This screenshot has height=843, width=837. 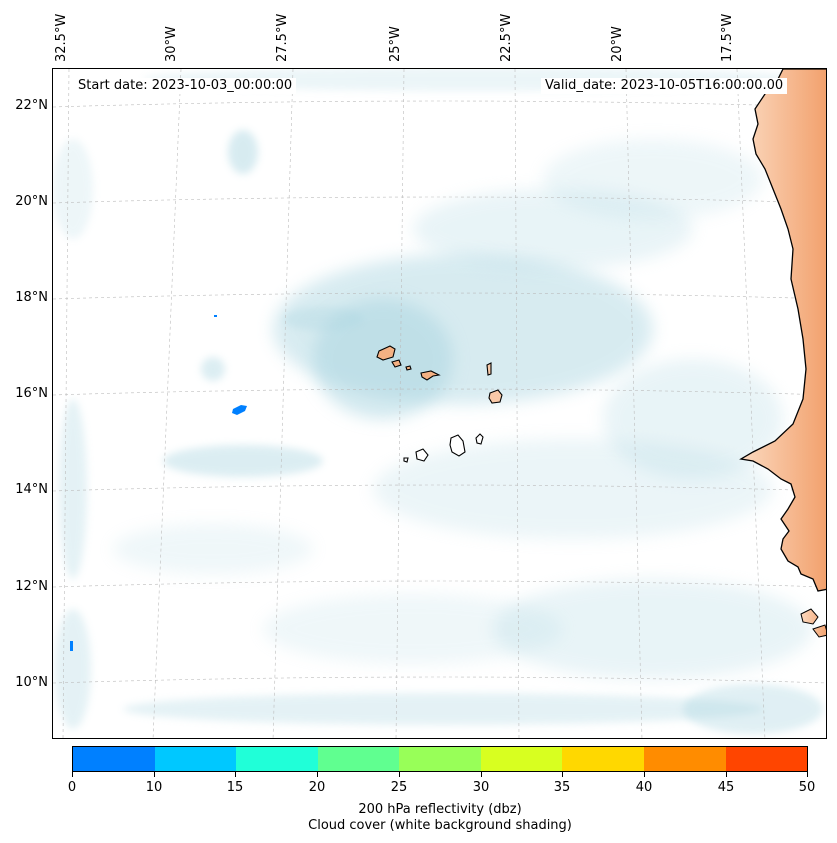 I want to click on lat-label-20n: 20°N, so click(x=31, y=201).